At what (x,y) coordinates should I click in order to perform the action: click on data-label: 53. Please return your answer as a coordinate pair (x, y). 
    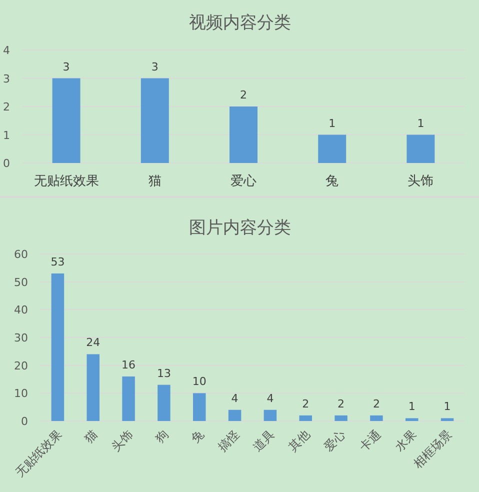
    Looking at the image, I should click on (57, 261).